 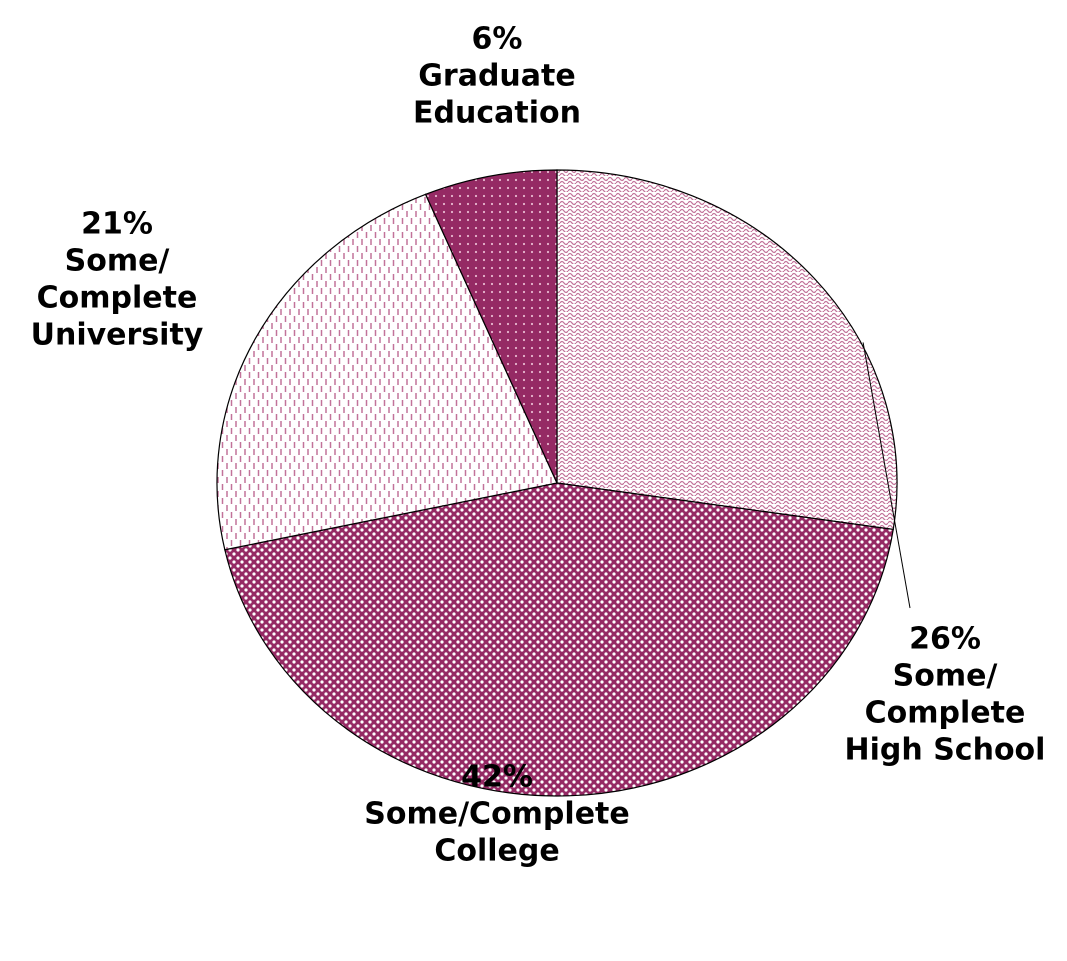 I want to click on category-label: University, so click(x=117, y=335).